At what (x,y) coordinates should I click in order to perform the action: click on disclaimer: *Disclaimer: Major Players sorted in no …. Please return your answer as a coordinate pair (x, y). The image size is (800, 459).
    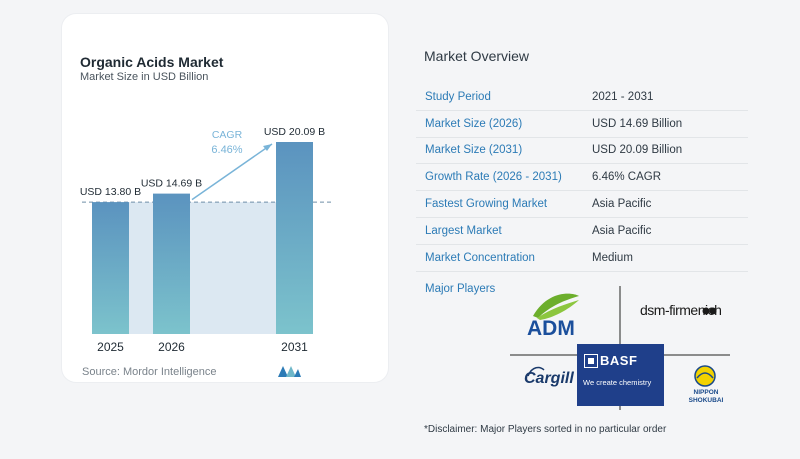
    Looking at the image, I should click on (545, 429).